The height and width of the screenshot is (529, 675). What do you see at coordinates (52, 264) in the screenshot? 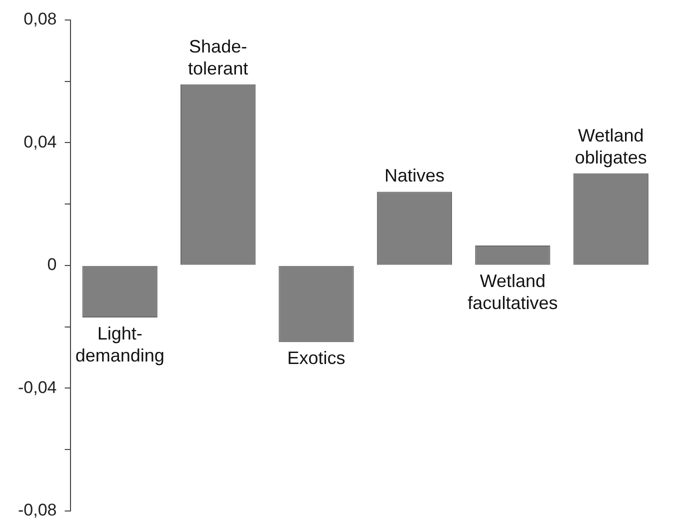
I see `y-tick-label: 0` at bounding box center [52, 264].